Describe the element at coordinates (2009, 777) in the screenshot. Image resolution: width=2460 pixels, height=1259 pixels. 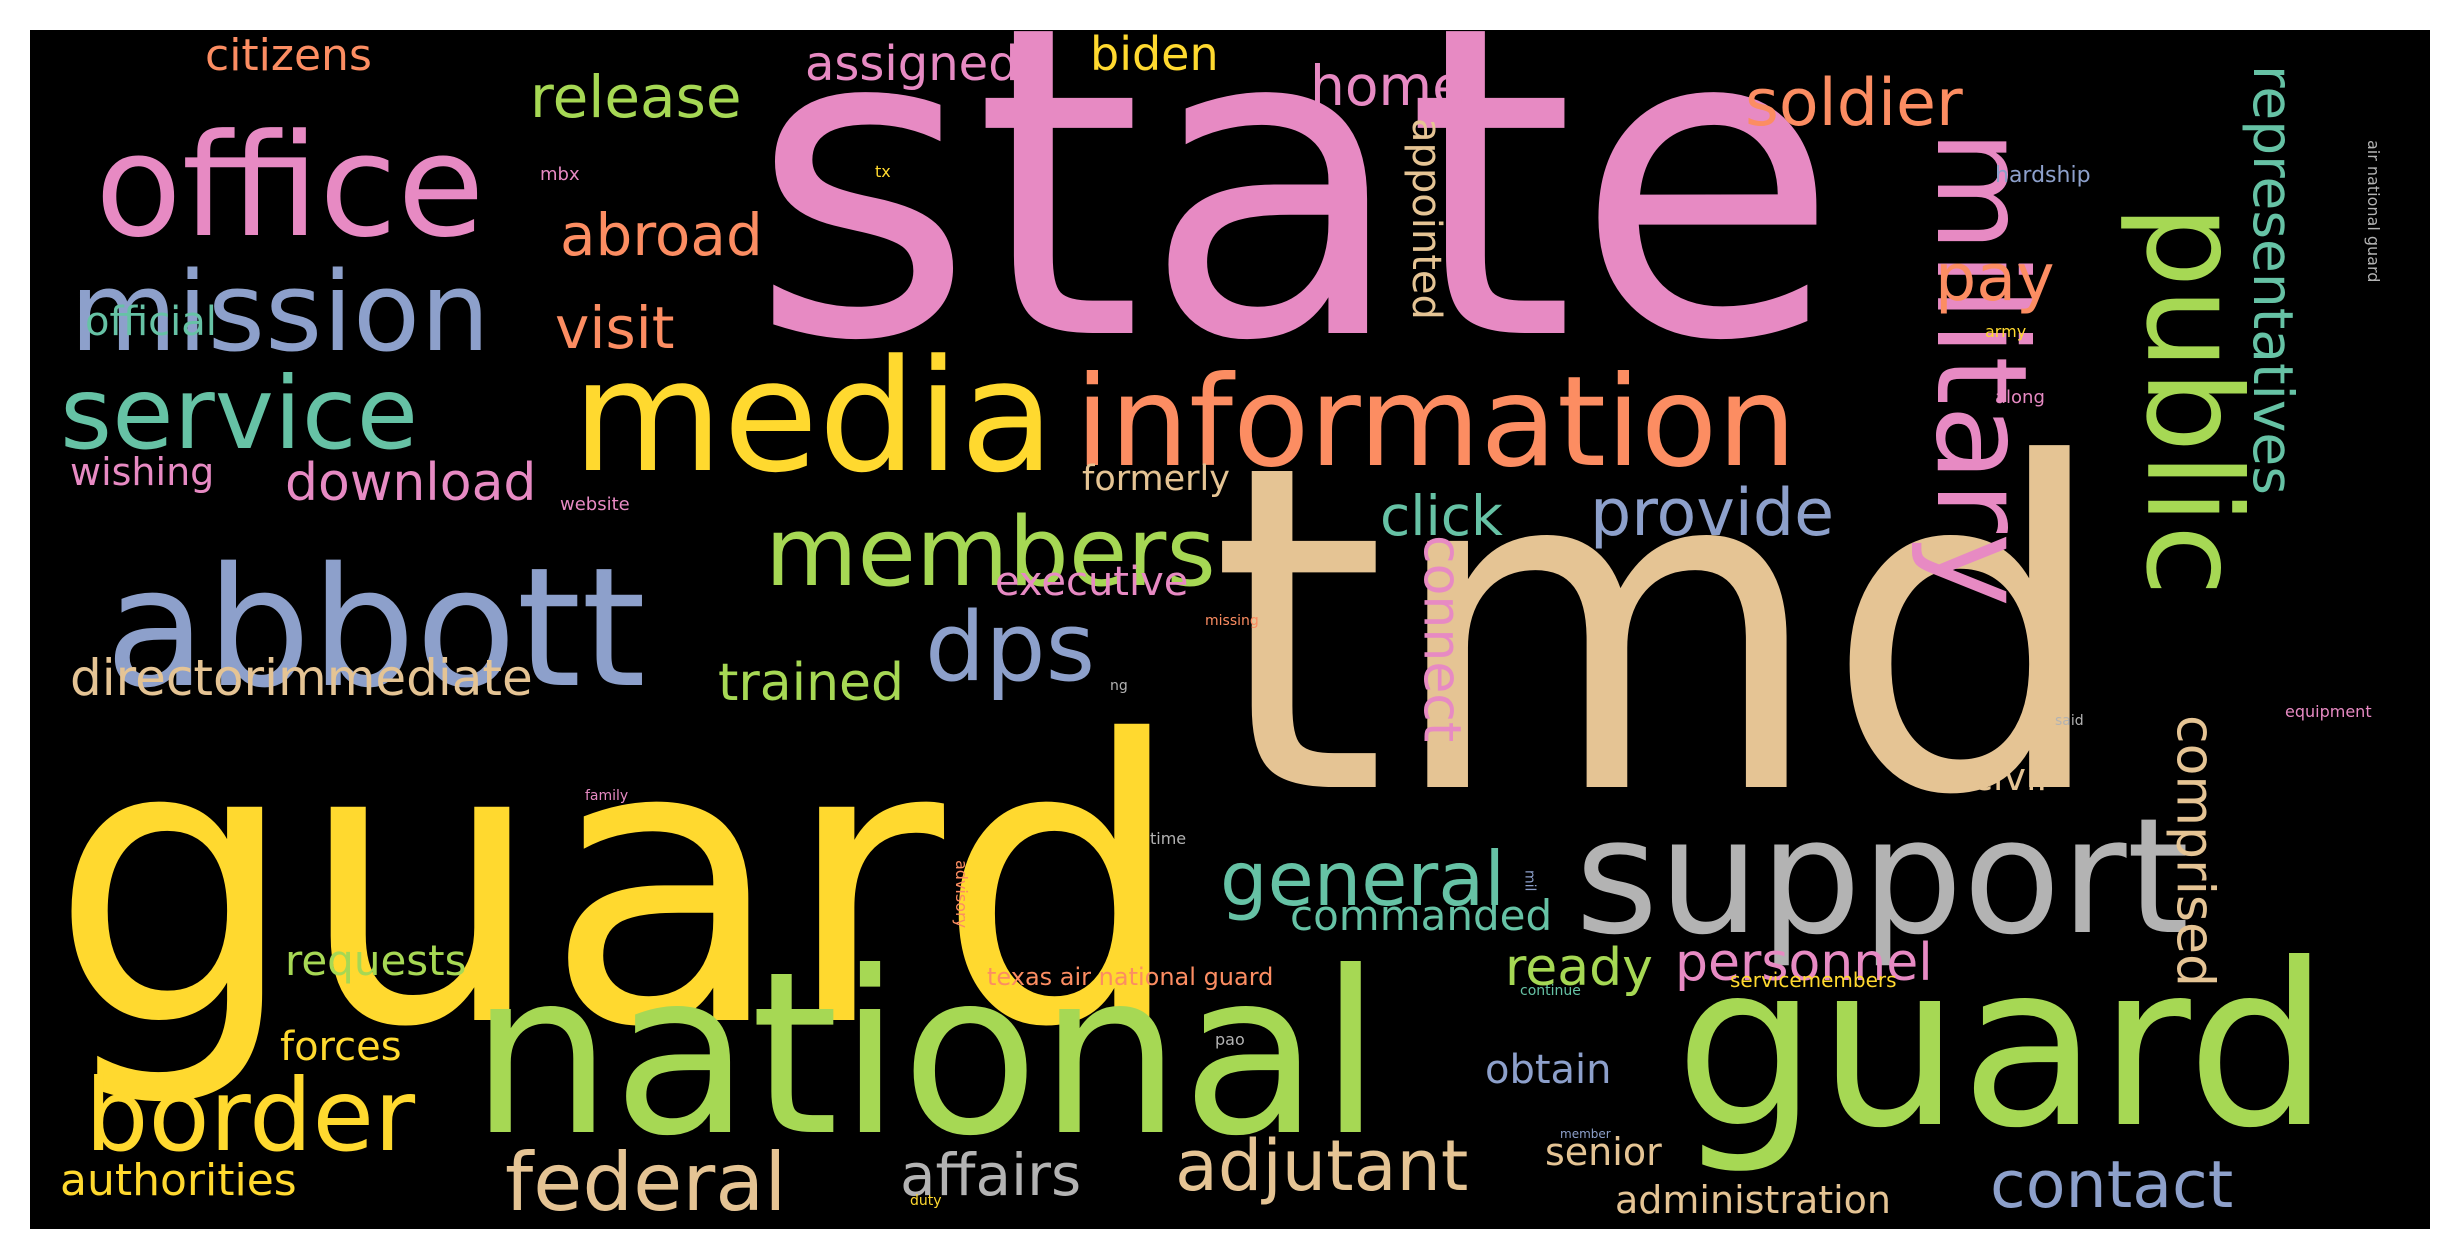
I see `word-civil: civil` at that location.